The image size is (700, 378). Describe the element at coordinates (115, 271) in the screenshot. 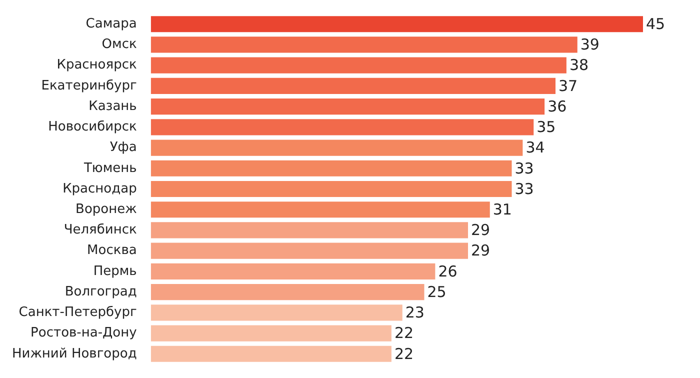

I see `y-tick-label: Пермь` at that location.